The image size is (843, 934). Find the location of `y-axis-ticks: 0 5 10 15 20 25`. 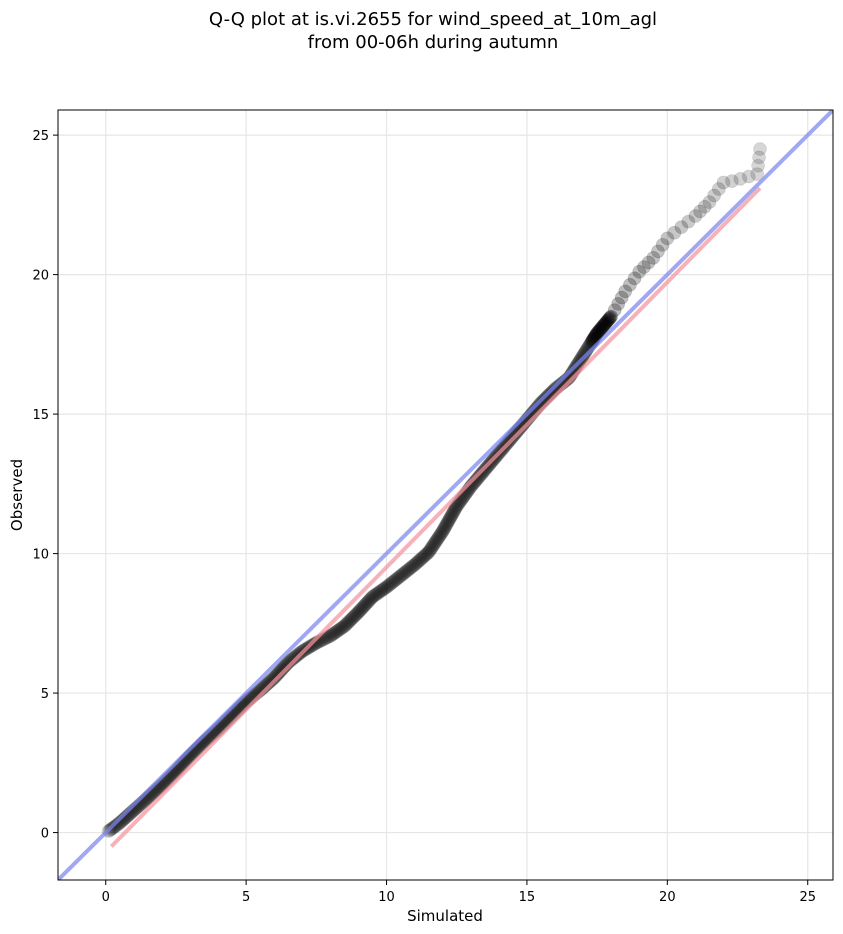

y-axis-ticks: 0 5 10 15 20 25 is located at coordinates (45, 485).